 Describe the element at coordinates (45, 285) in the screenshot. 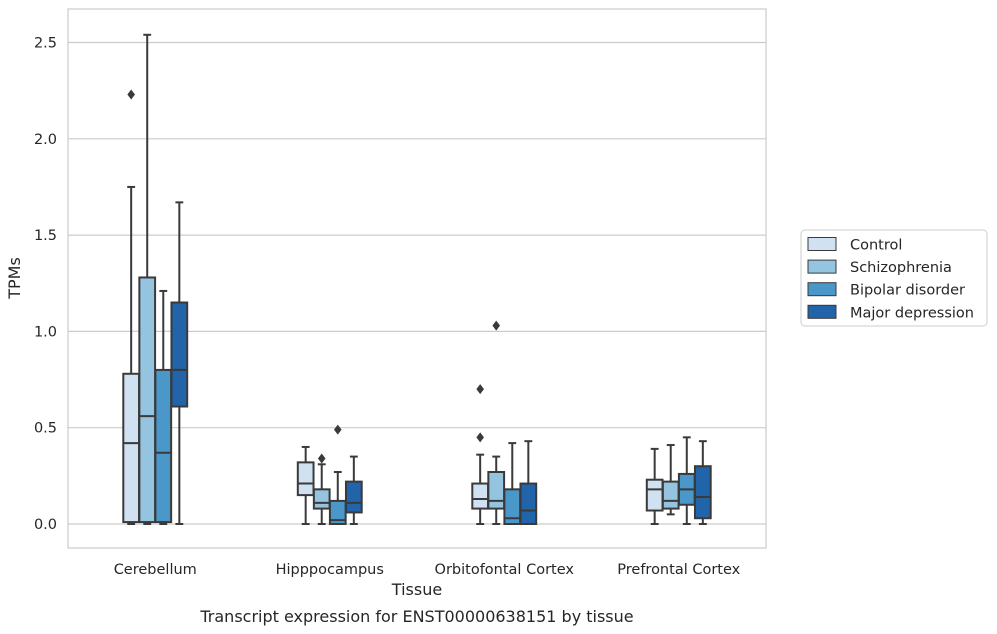

I see `y-tick-labels: 0.0 0.5 1.0 1.5 2.0 2.5` at that location.